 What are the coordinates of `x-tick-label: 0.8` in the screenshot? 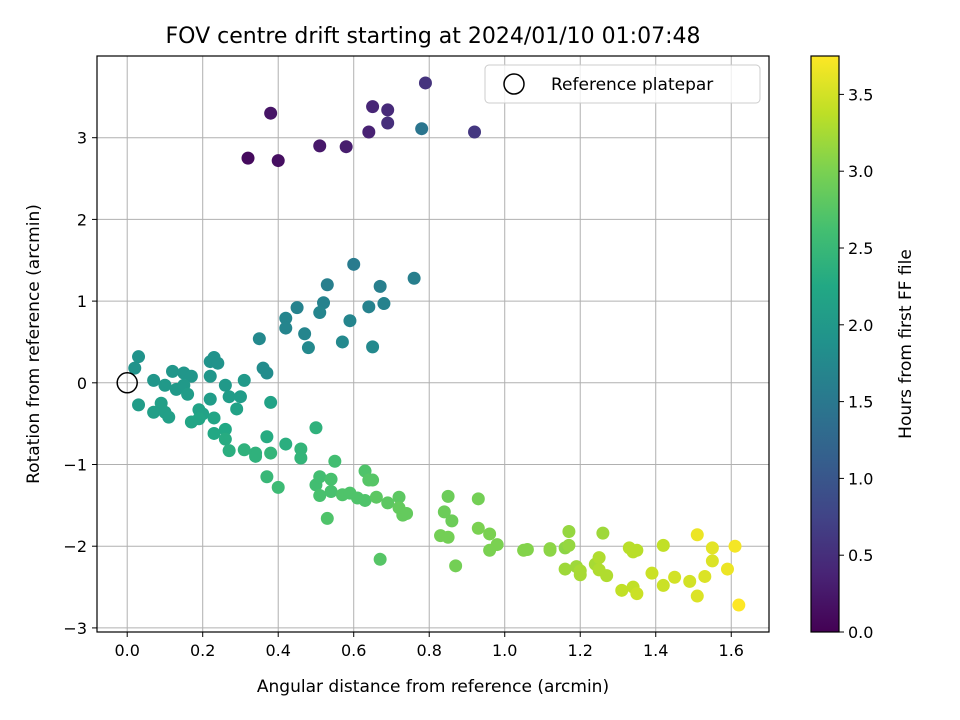 It's located at (428, 650).